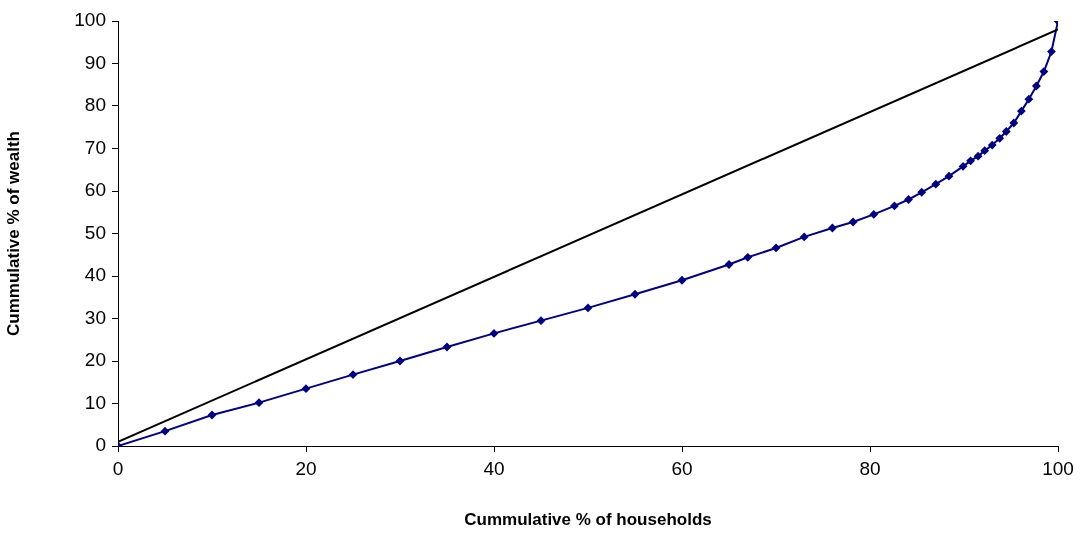  What do you see at coordinates (118, 468) in the screenshot?
I see `x-tick-label: 0` at bounding box center [118, 468].